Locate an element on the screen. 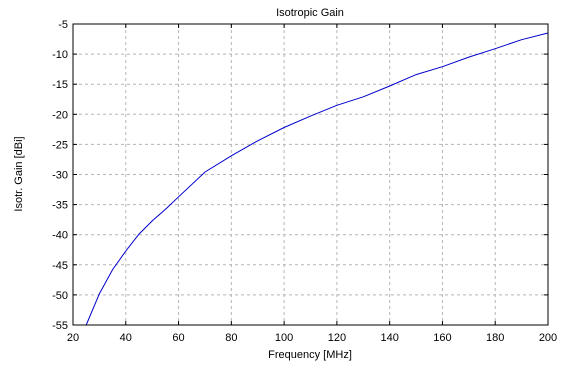 The height and width of the screenshot is (365, 567). chart-title: Isotropic Gain is located at coordinates (310, 13).